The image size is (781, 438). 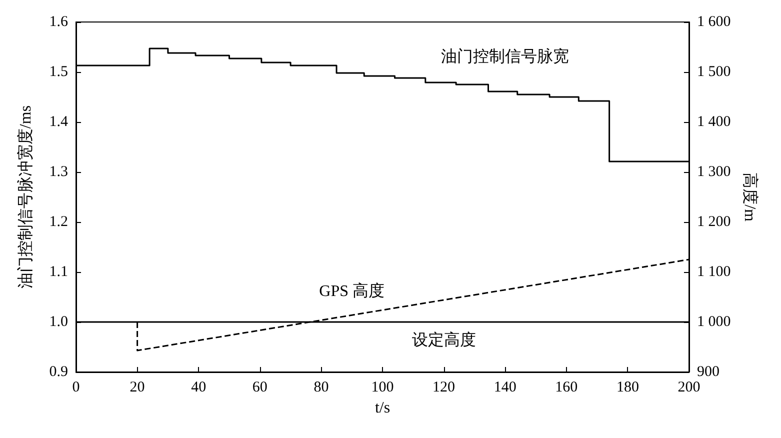 I want to click on y2-tick-label: 1 200, so click(x=714, y=222).